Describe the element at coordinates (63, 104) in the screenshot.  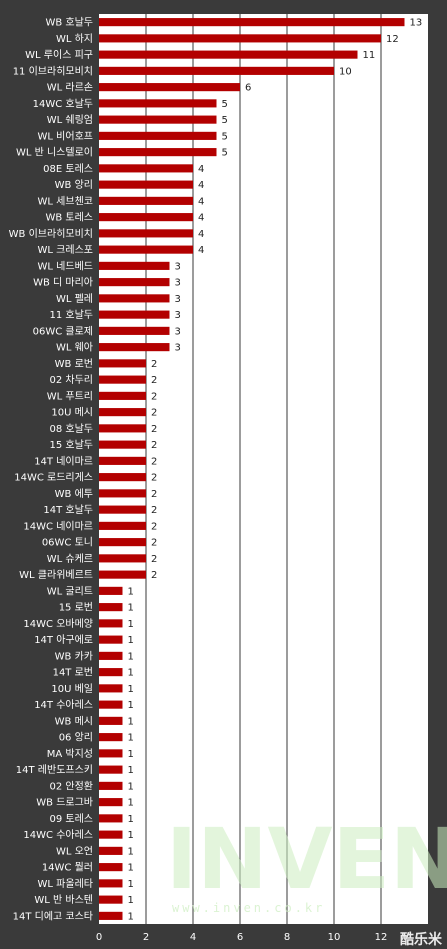
I see `category-label: 14WC 호날두` at that location.